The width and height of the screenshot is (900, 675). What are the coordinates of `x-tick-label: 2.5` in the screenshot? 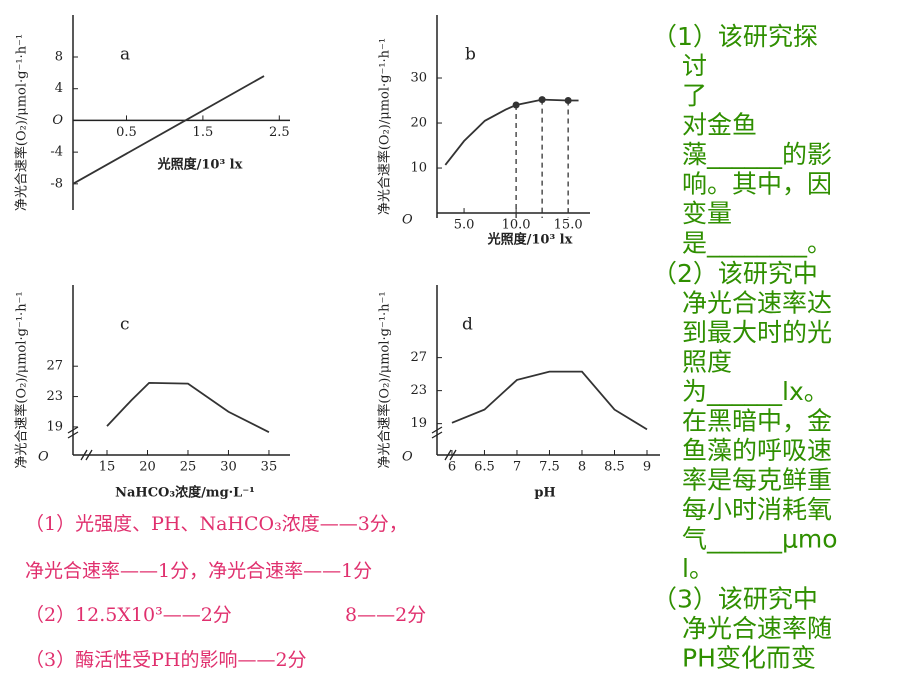 It's located at (279, 132).